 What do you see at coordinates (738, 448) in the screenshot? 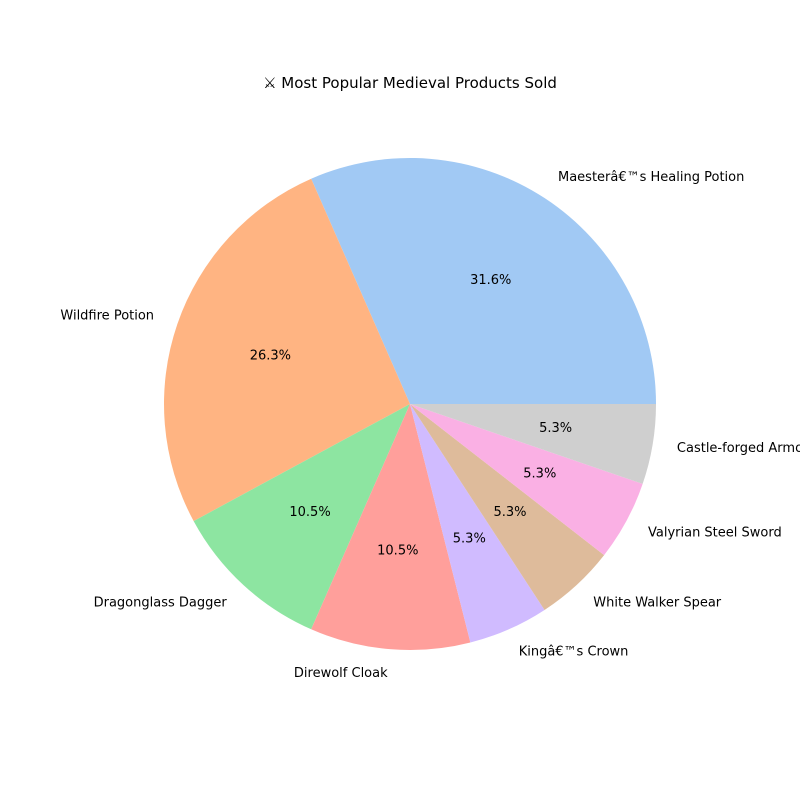
I see `slice-label: Castle-forged Armor` at bounding box center [738, 448].